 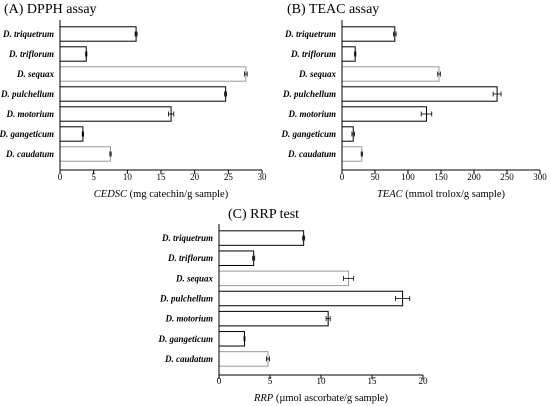 What do you see at coordinates (136, 34) in the screenshot?
I see `chart-dpph-errorbar-d-triquetrum` at bounding box center [136, 34].